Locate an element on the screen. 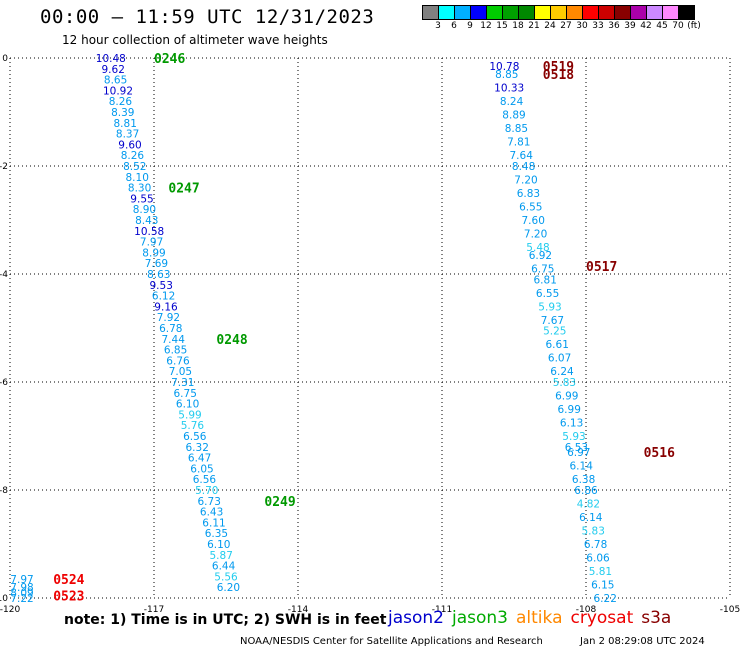 This screenshot has width=740, height=650. wave-height-label: 6.38 is located at coordinates (583, 480).